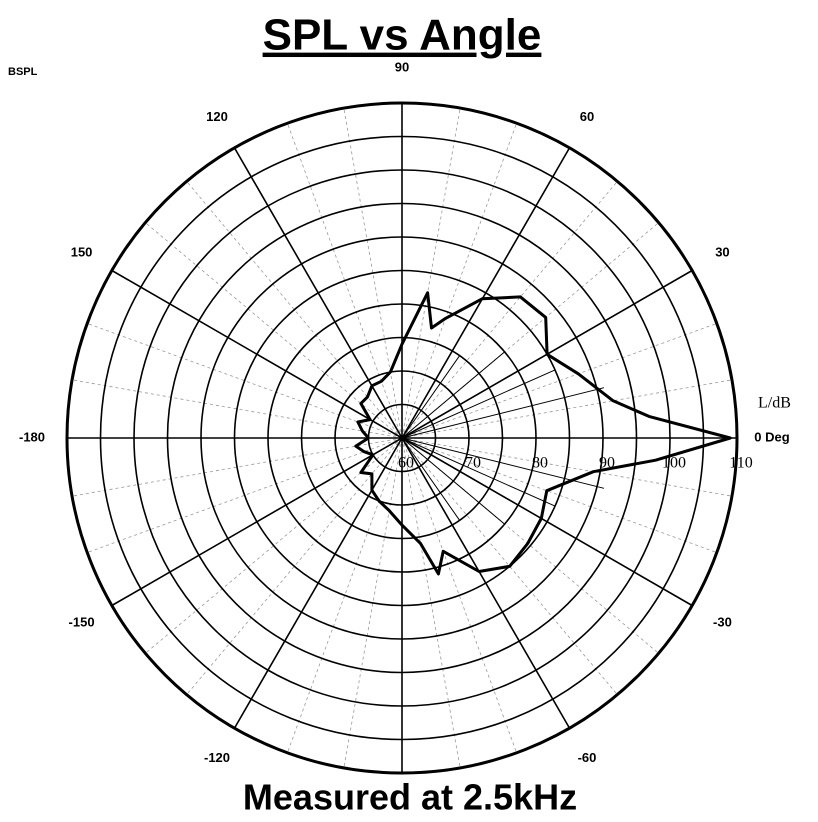 The width and height of the screenshot is (818, 822). What do you see at coordinates (82, 251) in the screenshot?
I see `theta-tick-label: 150` at bounding box center [82, 251].